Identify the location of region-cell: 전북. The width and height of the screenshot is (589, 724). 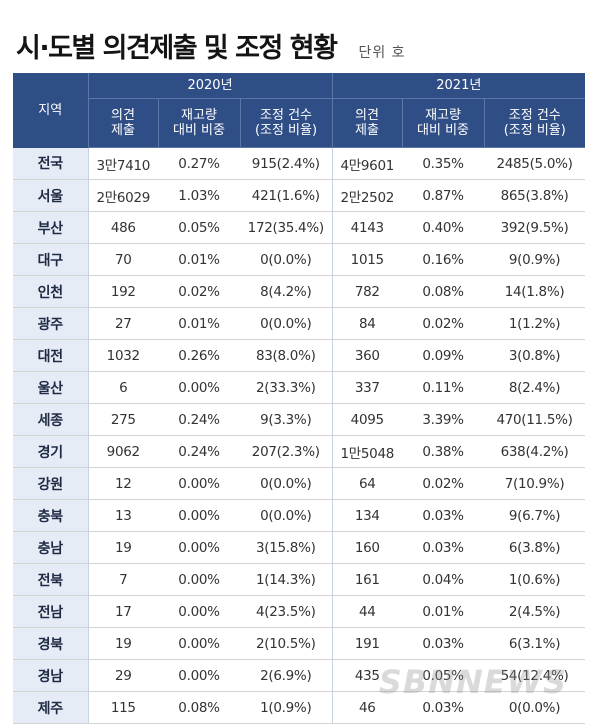
(51, 579).